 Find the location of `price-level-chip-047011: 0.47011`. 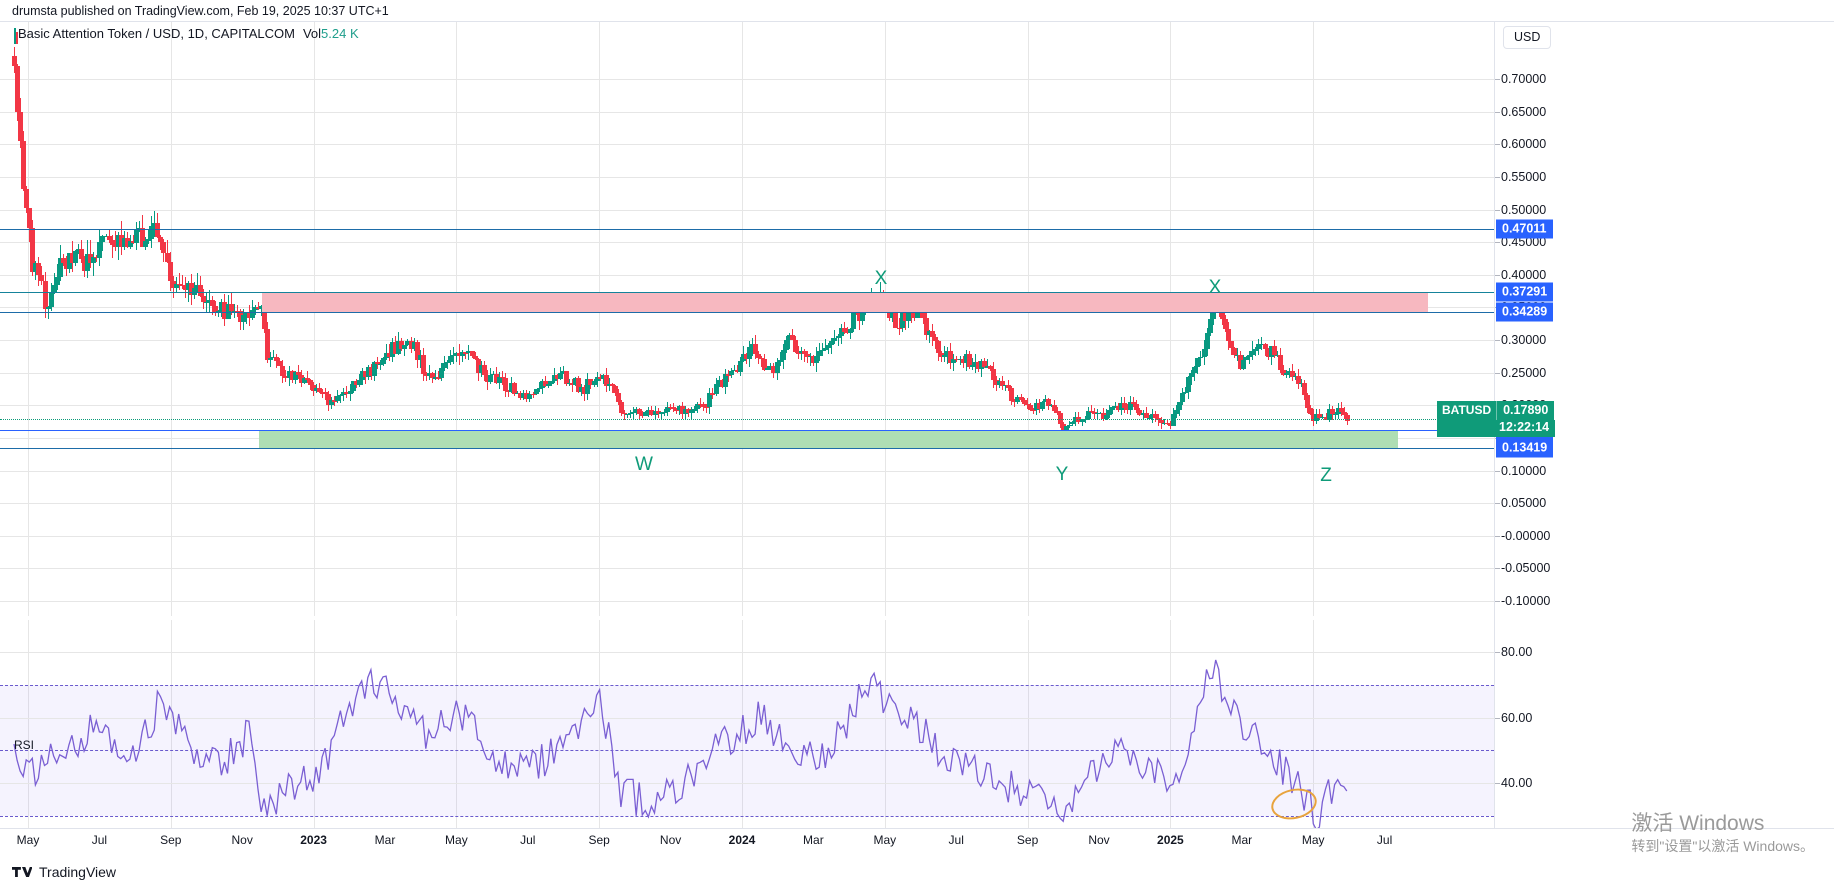

price-level-chip-047011: 0.47011 is located at coordinates (1524, 229).